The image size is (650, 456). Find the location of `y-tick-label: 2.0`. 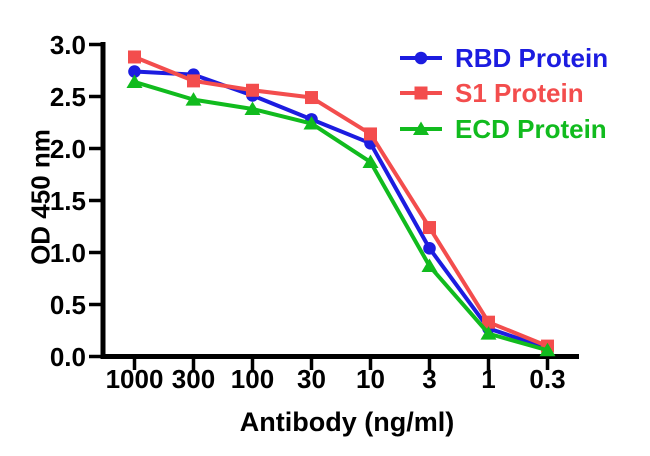

y-tick-label: 2.0 is located at coordinates (68, 149).